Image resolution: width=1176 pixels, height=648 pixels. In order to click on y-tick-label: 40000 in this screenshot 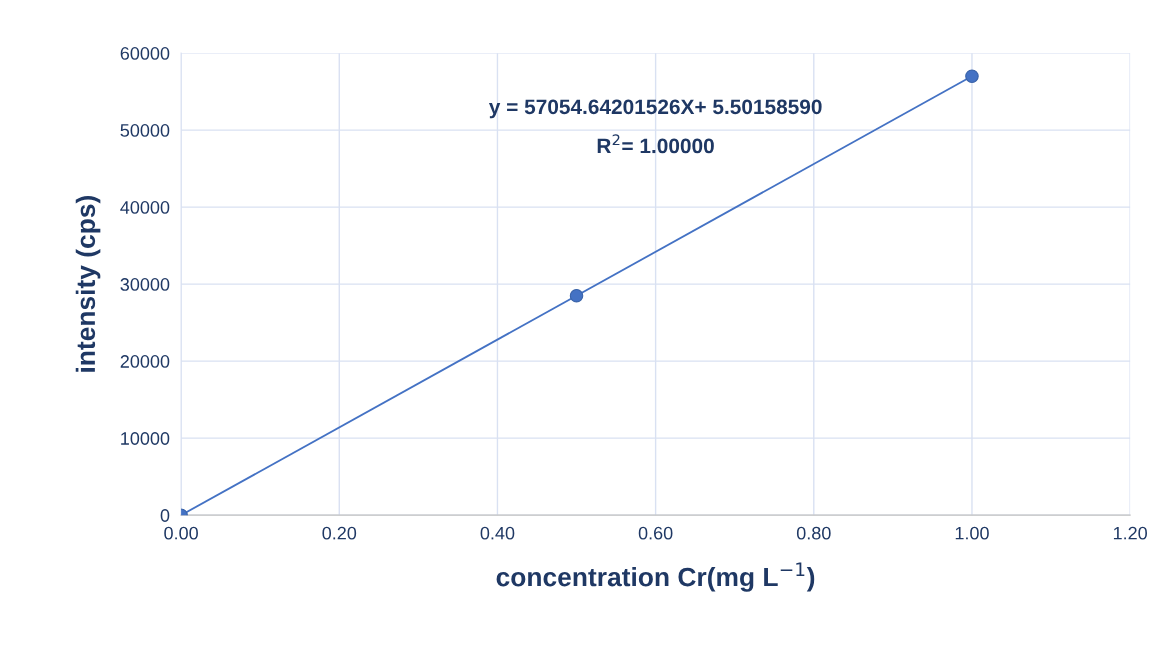, I will do `click(145, 207)`.